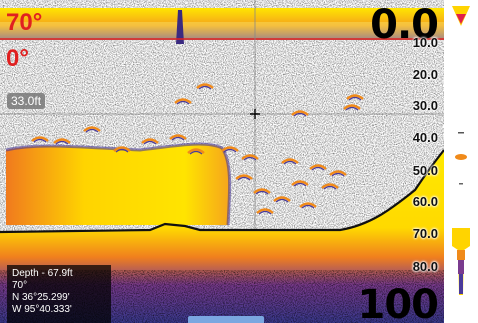 Image resolution: width=478 pixels, height=323 pixels. I want to click on depth-scale-label: 60.0, so click(425, 201).